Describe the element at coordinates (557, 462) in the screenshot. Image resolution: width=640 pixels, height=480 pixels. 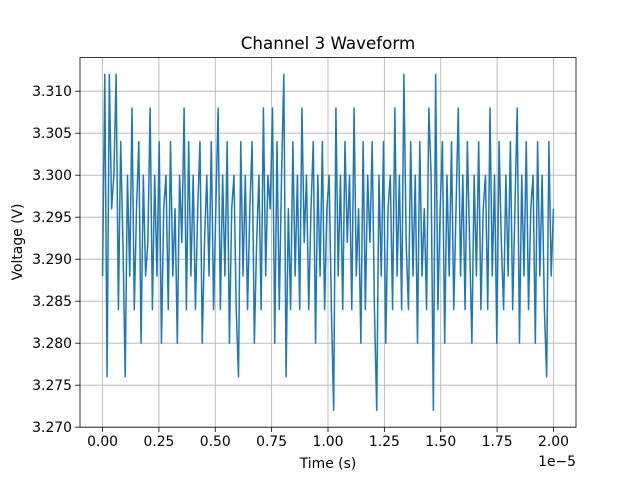
I see `x-offset-label: 1e−5` at that location.